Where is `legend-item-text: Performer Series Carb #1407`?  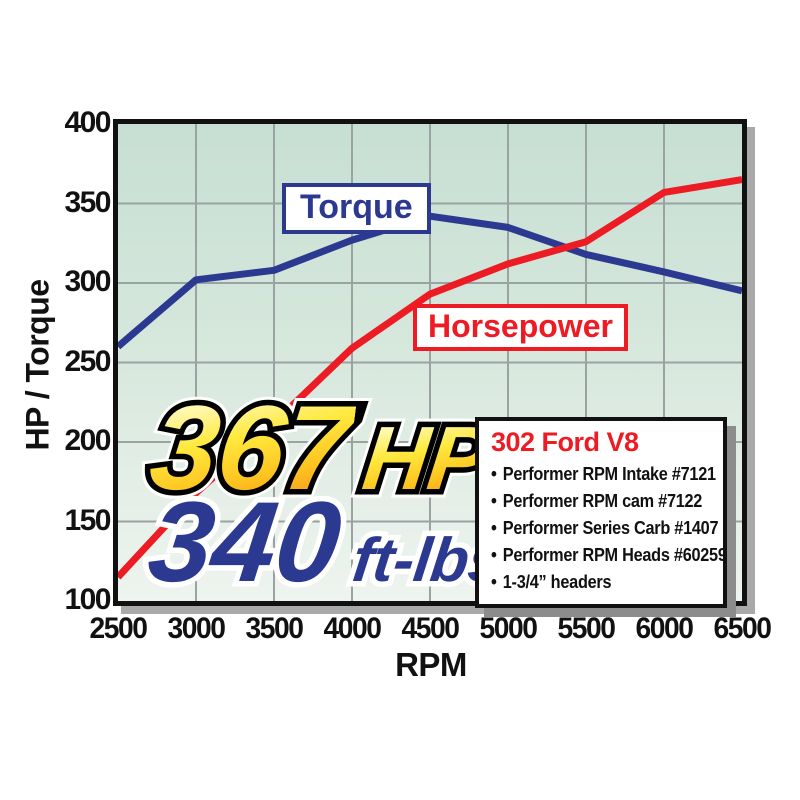 legend-item-text: Performer Series Carb #1407 is located at coordinates (610, 527).